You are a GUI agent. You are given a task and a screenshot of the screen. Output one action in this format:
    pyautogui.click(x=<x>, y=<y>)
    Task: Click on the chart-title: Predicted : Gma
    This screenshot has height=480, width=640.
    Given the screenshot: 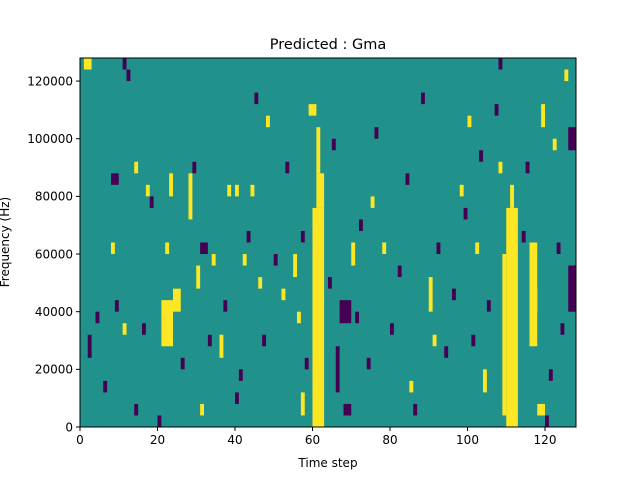 What is the action you would take?
    pyautogui.click(x=328, y=45)
    